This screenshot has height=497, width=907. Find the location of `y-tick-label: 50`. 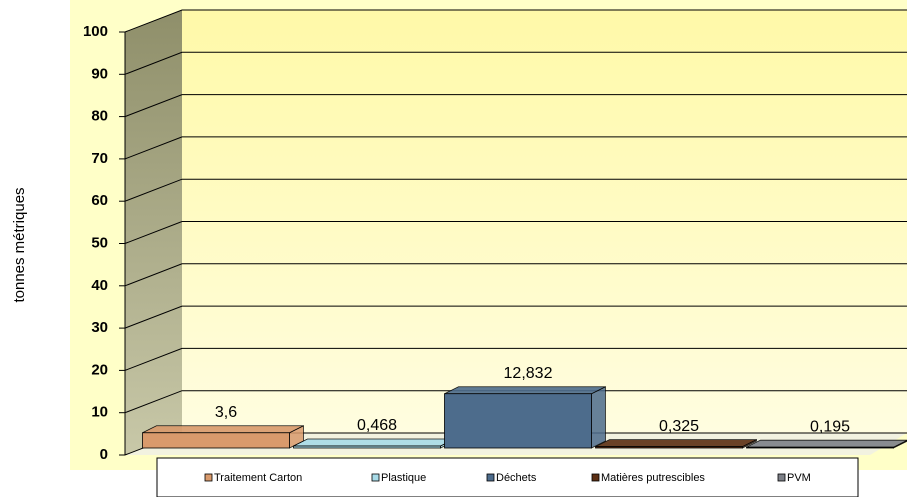

y-tick-label: 50 is located at coordinates (99, 242).